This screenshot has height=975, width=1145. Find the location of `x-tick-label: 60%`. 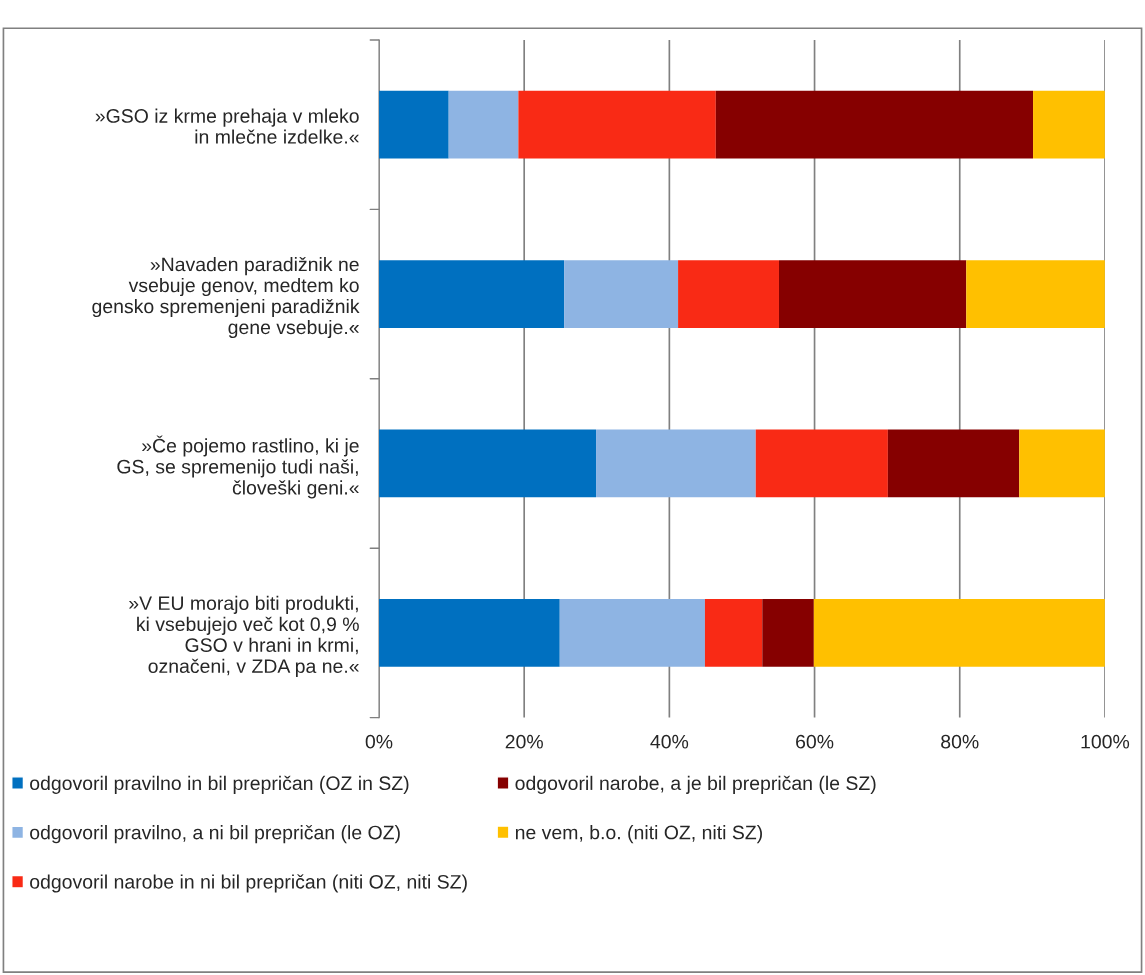

x-tick-label: 60% is located at coordinates (815, 741).